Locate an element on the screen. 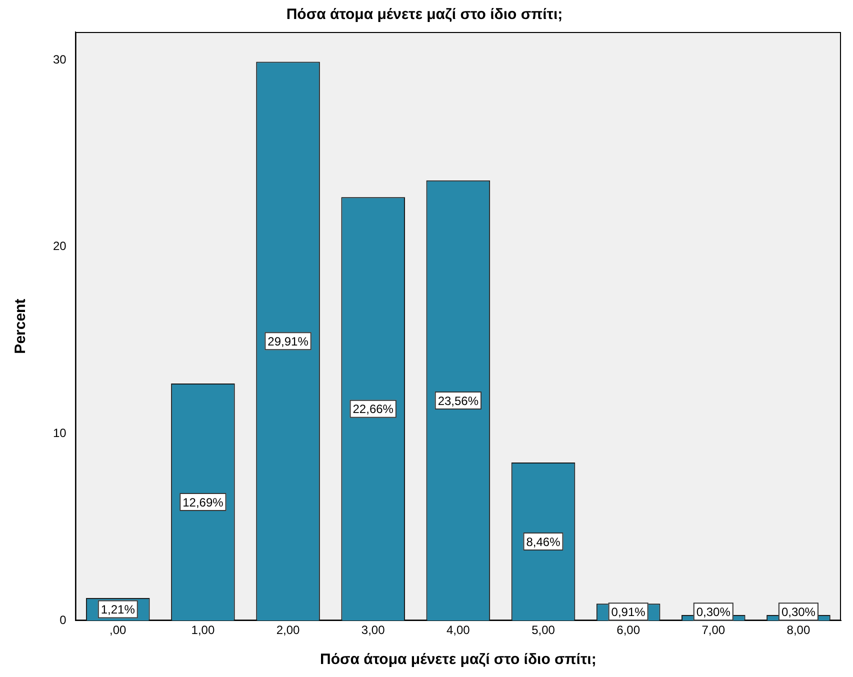 This screenshot has height=677, width=853. x-tick-label: 1,00 is located at coordinates (203, 630).